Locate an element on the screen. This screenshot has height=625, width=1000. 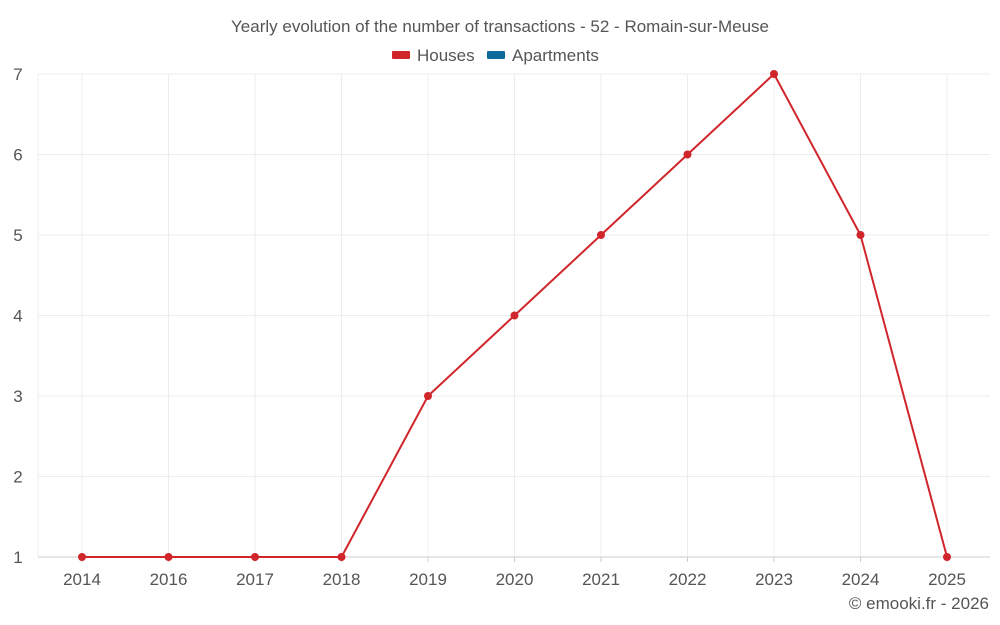
y-axis: 1 2 3 4 5 6 7 is located at coordinates (17, 316).